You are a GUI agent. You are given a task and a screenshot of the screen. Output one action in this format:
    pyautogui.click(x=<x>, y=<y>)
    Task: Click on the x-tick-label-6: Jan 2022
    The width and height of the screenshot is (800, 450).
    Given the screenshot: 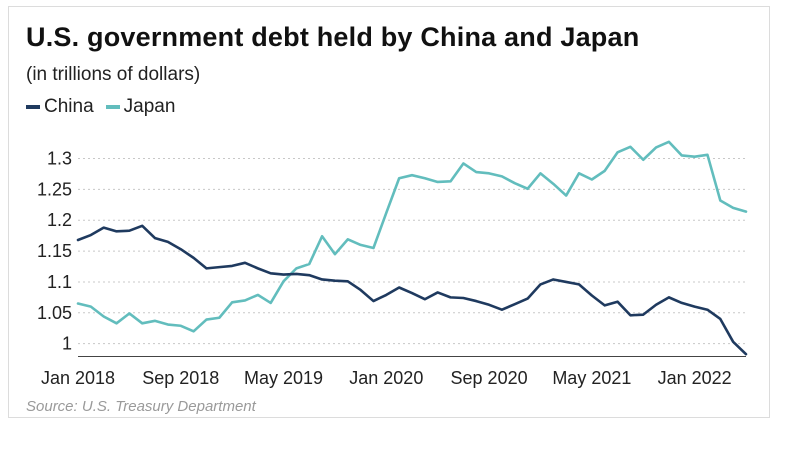 What is the action you would take?
    pyautogui.click(x=695, y=378)
    